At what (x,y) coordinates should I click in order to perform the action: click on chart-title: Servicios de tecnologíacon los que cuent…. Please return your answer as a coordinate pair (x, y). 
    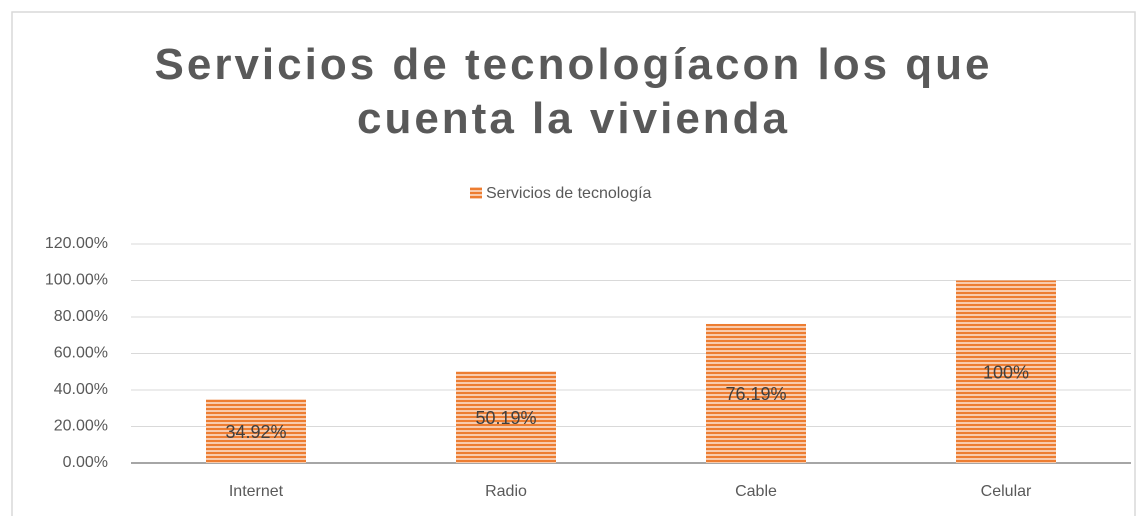
    Looking at the image, I should click on (573, 91).